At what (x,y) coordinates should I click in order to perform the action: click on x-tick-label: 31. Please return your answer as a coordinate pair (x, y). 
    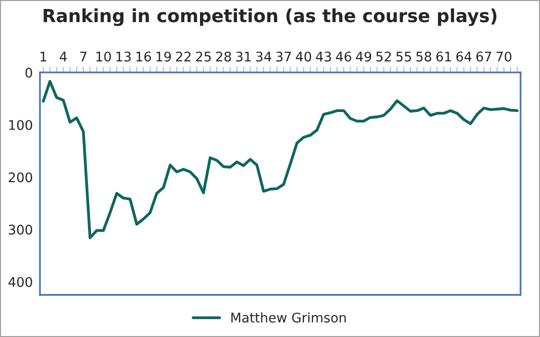
    Looking at the image, I should click on (243, 57).